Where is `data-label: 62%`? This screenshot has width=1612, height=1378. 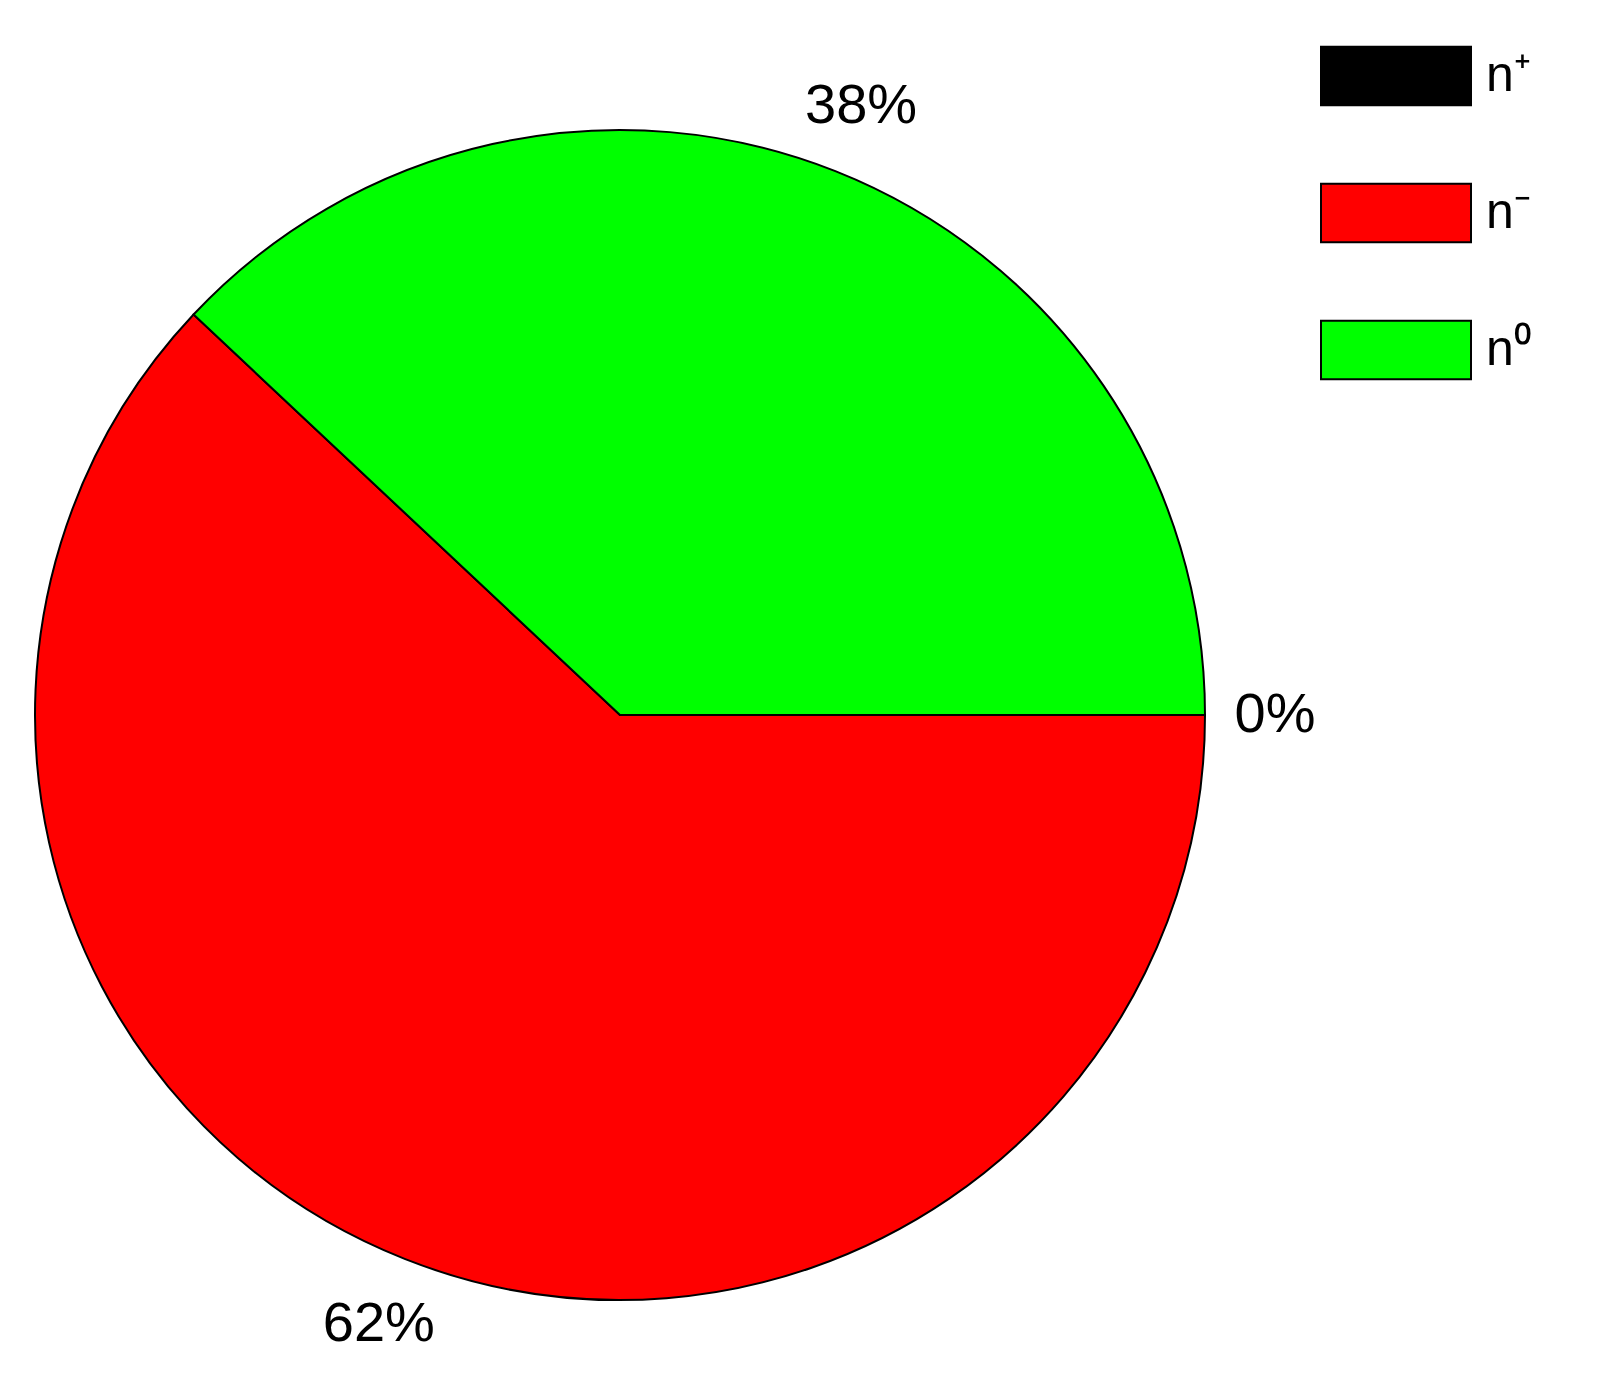 data-label: 62% is located at coordinates (378, 1321).